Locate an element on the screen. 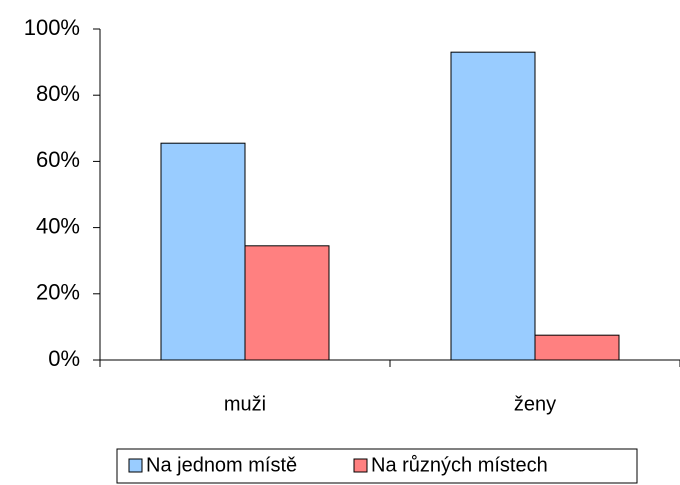 Image resolution: width=680 pixels, height=485 pixels. y-tick-label: 80% is located at coordinates (58, 93).